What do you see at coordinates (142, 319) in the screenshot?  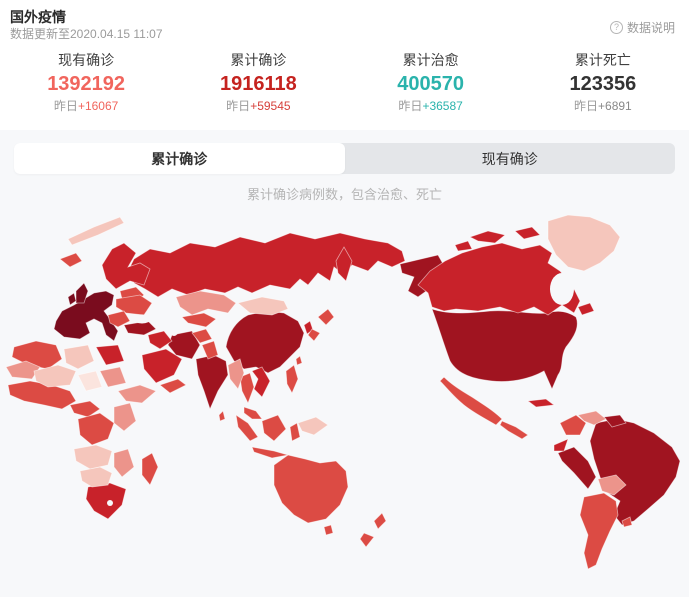 I see `black-sea` at bounding box center [142, 319].